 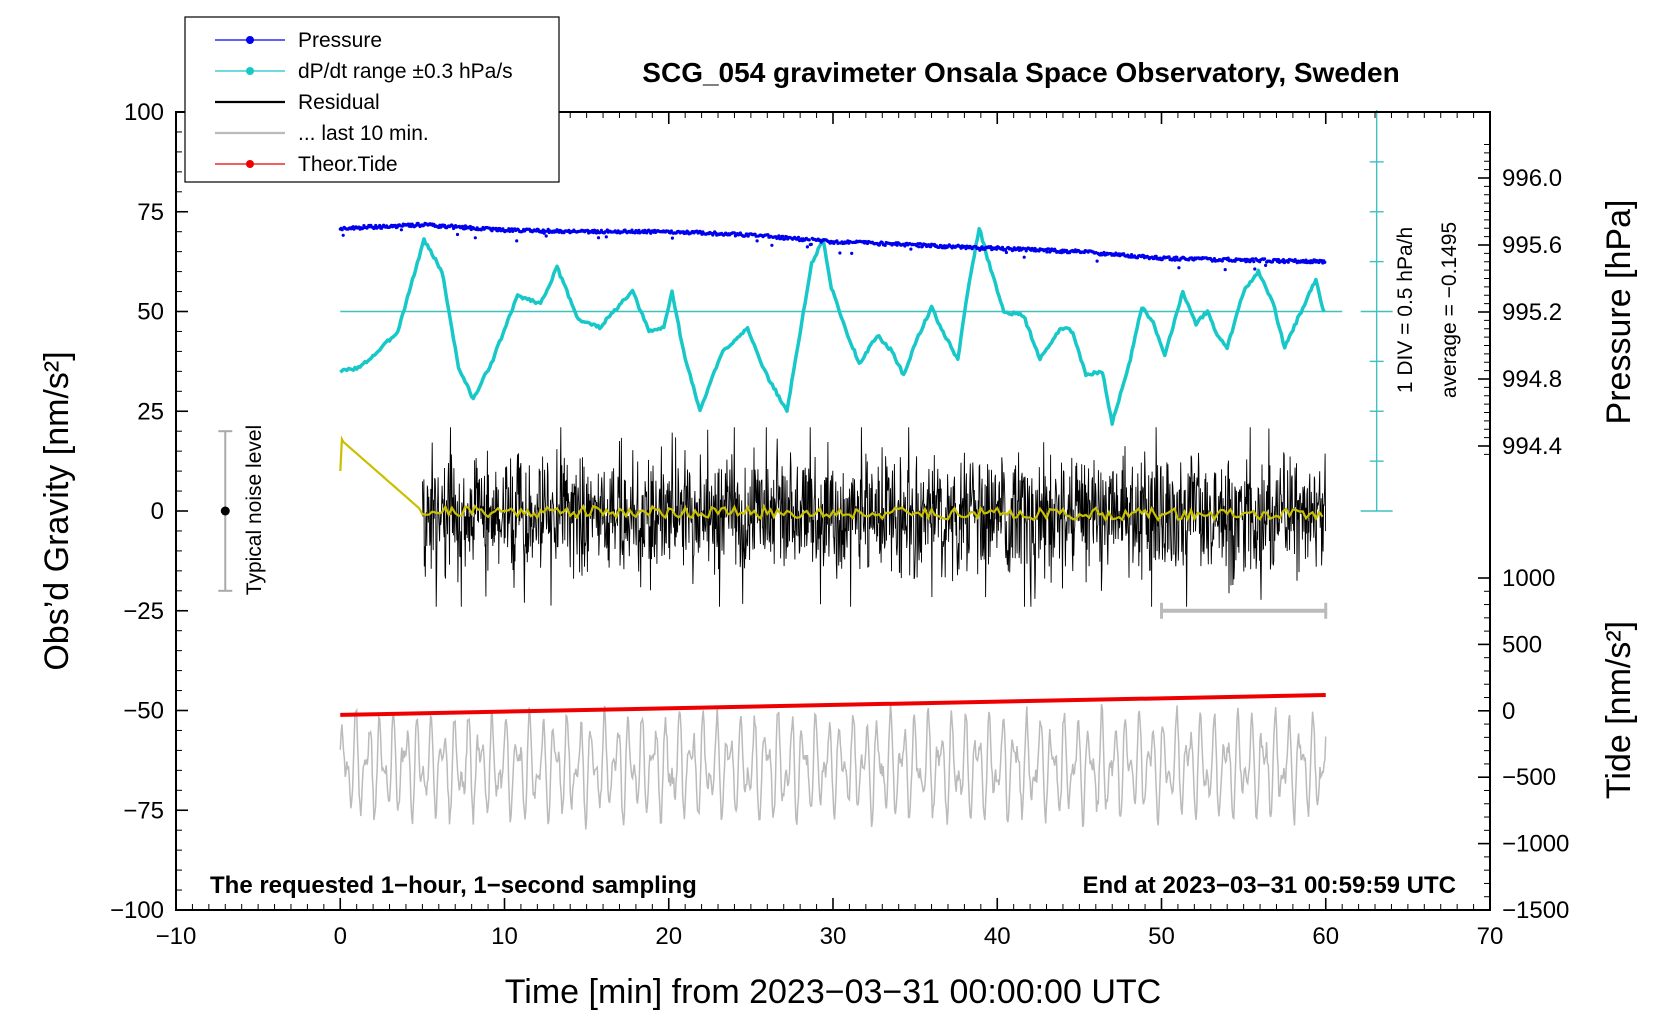 What do you see at coordinates (1619, 710) in the screenshot?
I see `y-tide-axis-title: Tide [nm/s²]` at bounding box center [1619, 710].